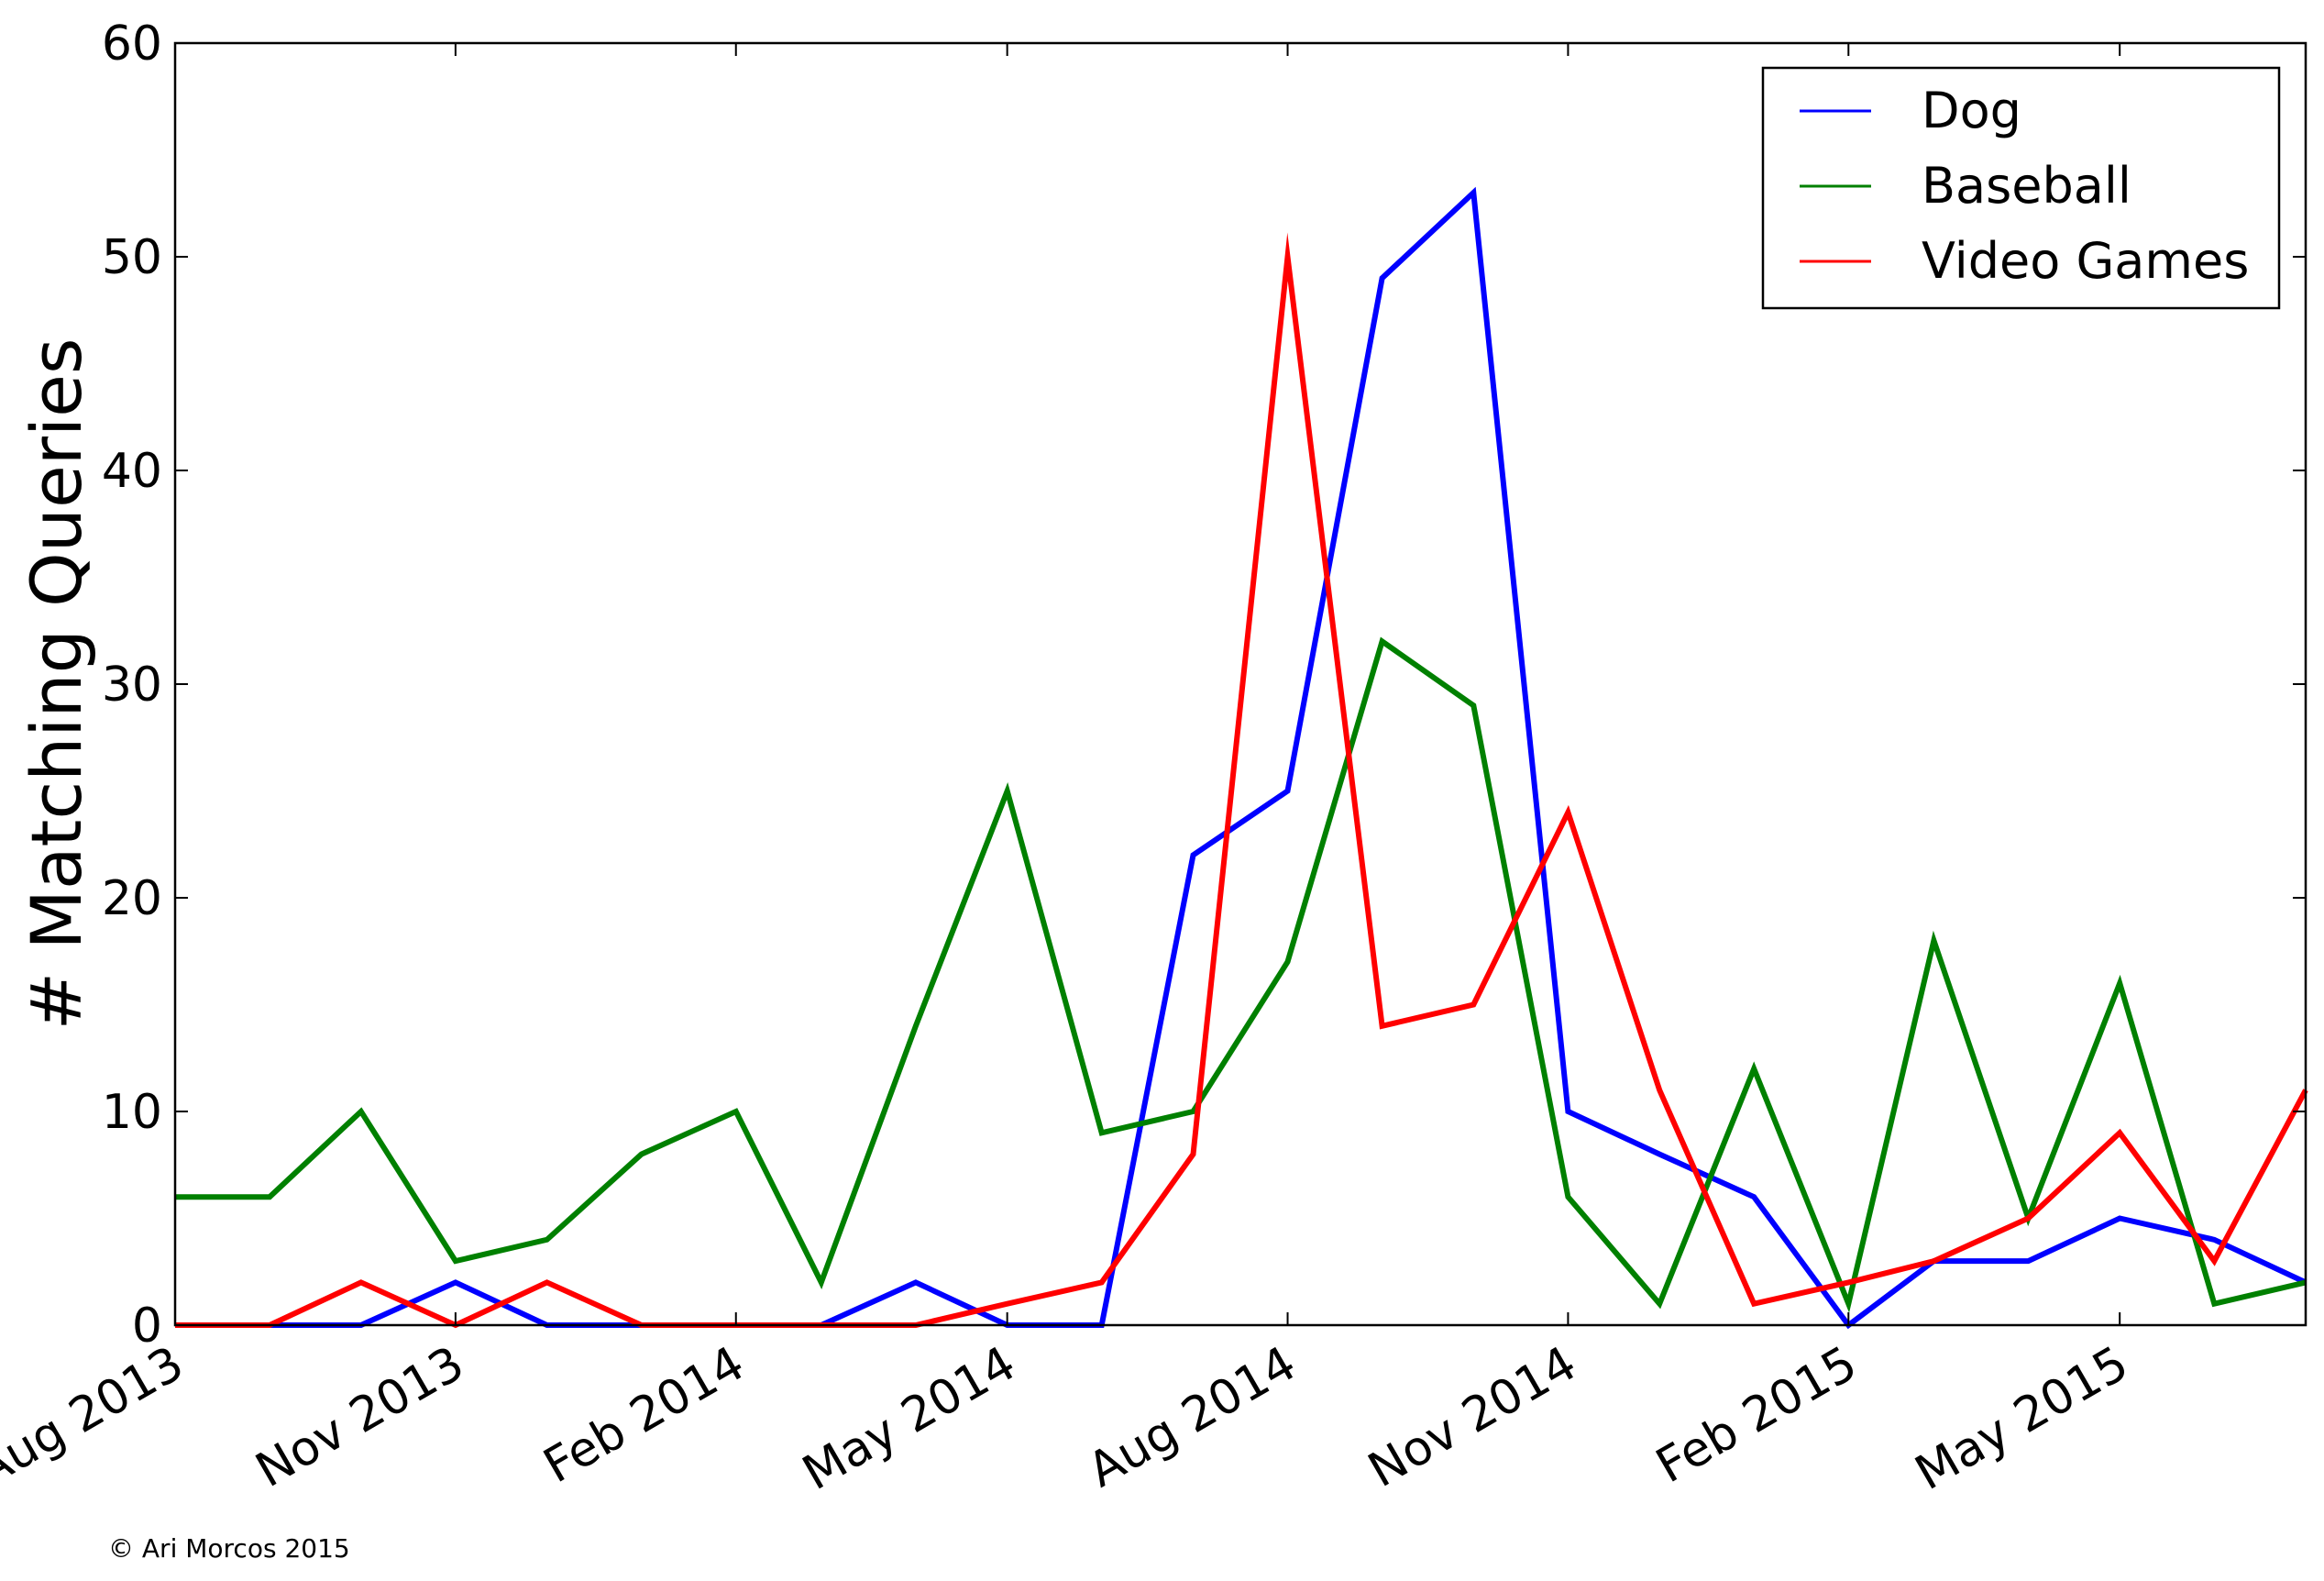 The image size is (2324, 1581). I want to click on x-tick-label: Feb 2014, so click(644, 1415).